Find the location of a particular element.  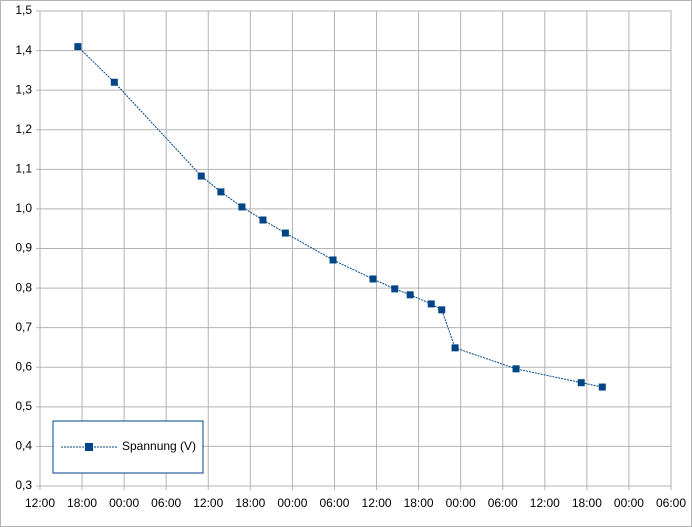

y-tick-label: 1,2 is located at coordinates (23, 129).